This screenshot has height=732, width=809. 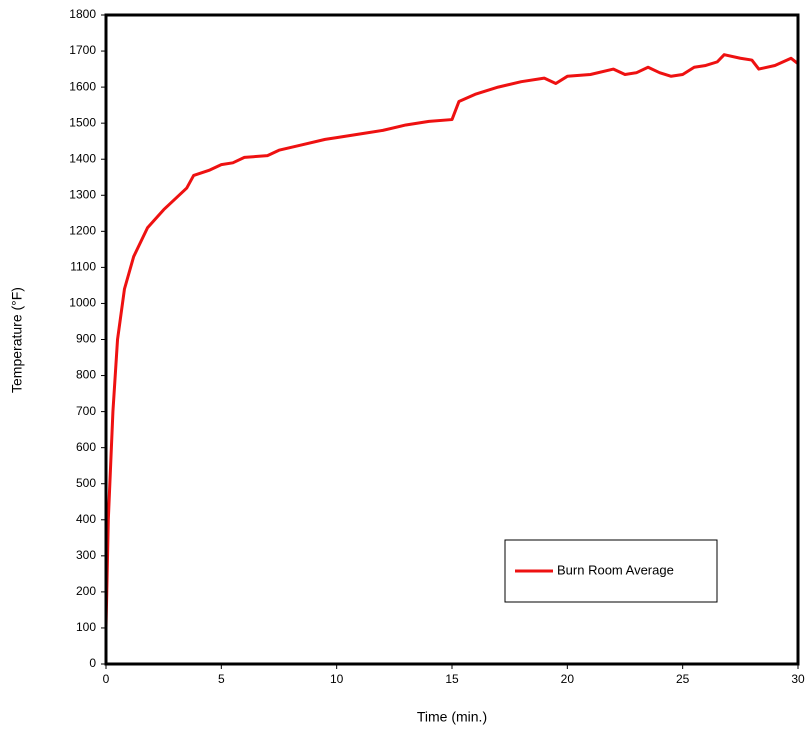 I want to click on x-tick-label: 30, so click(x=798, y=679).